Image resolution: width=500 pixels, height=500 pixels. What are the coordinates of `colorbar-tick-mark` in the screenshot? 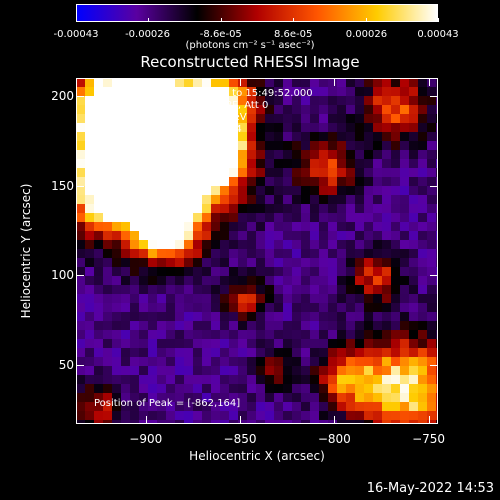 It's located at (221, 20).